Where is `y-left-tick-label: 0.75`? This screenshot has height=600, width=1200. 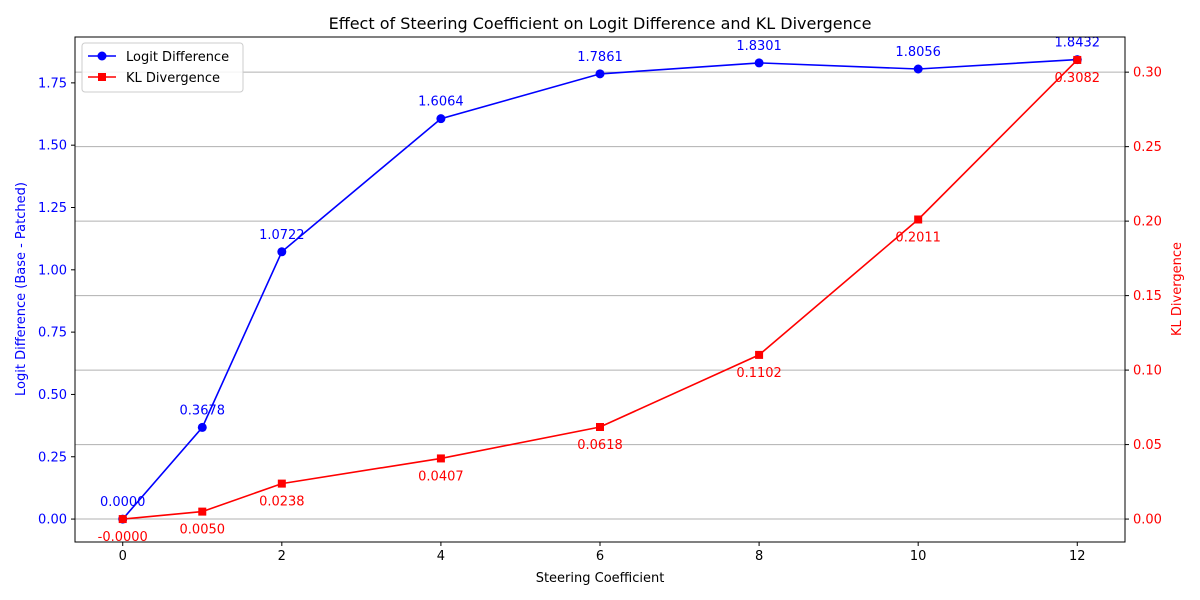
y-left-tick-label: 0.75 is located at coordinates (52, 333).